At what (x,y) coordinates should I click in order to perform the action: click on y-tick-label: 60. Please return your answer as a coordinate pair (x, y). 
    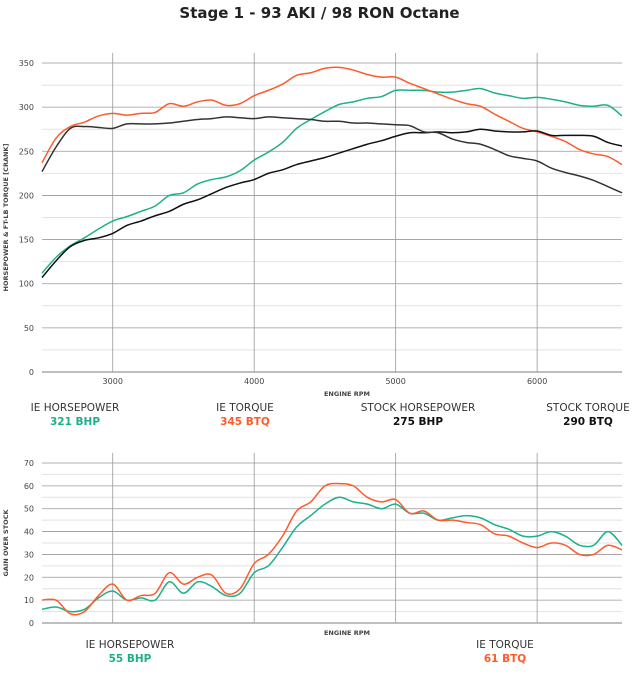
    Looking at the image, I should click on (29, 486).